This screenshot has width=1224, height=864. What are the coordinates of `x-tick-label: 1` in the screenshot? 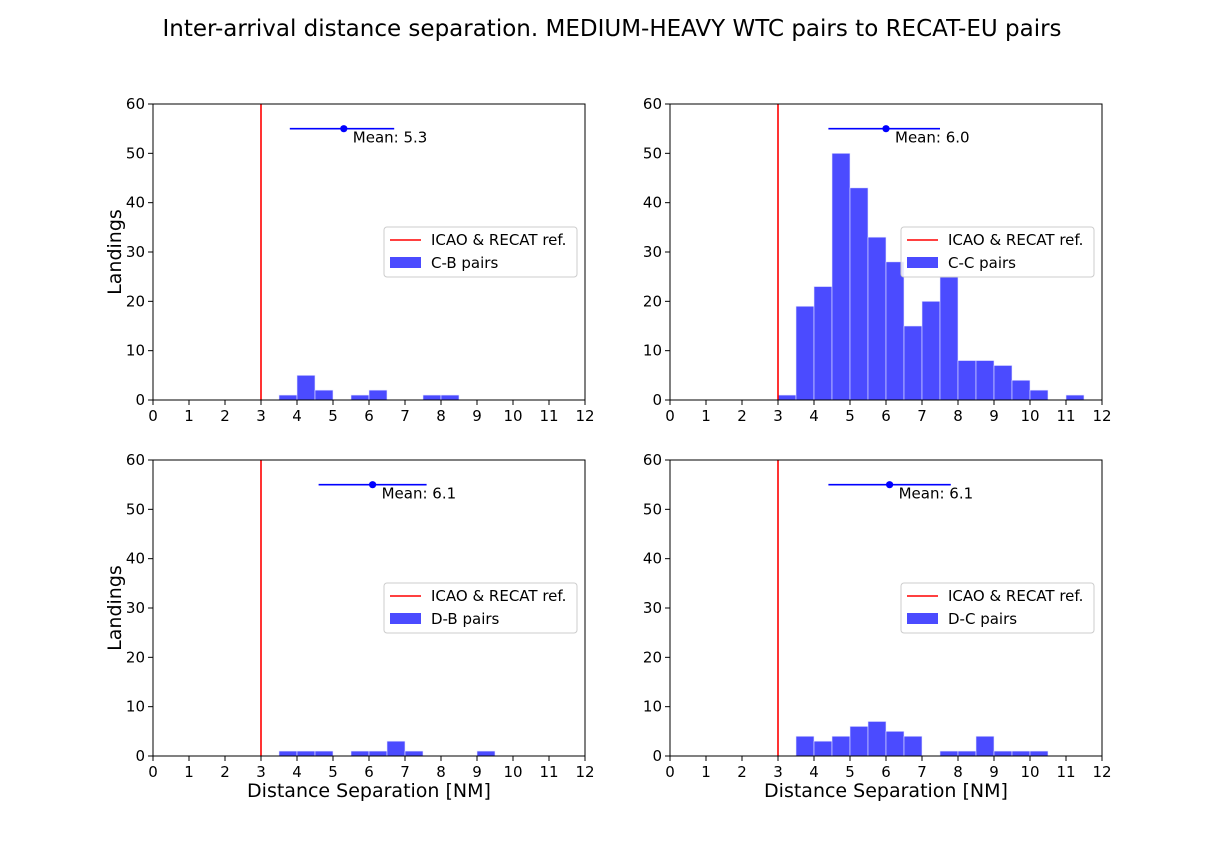 It's located at (189, 416).